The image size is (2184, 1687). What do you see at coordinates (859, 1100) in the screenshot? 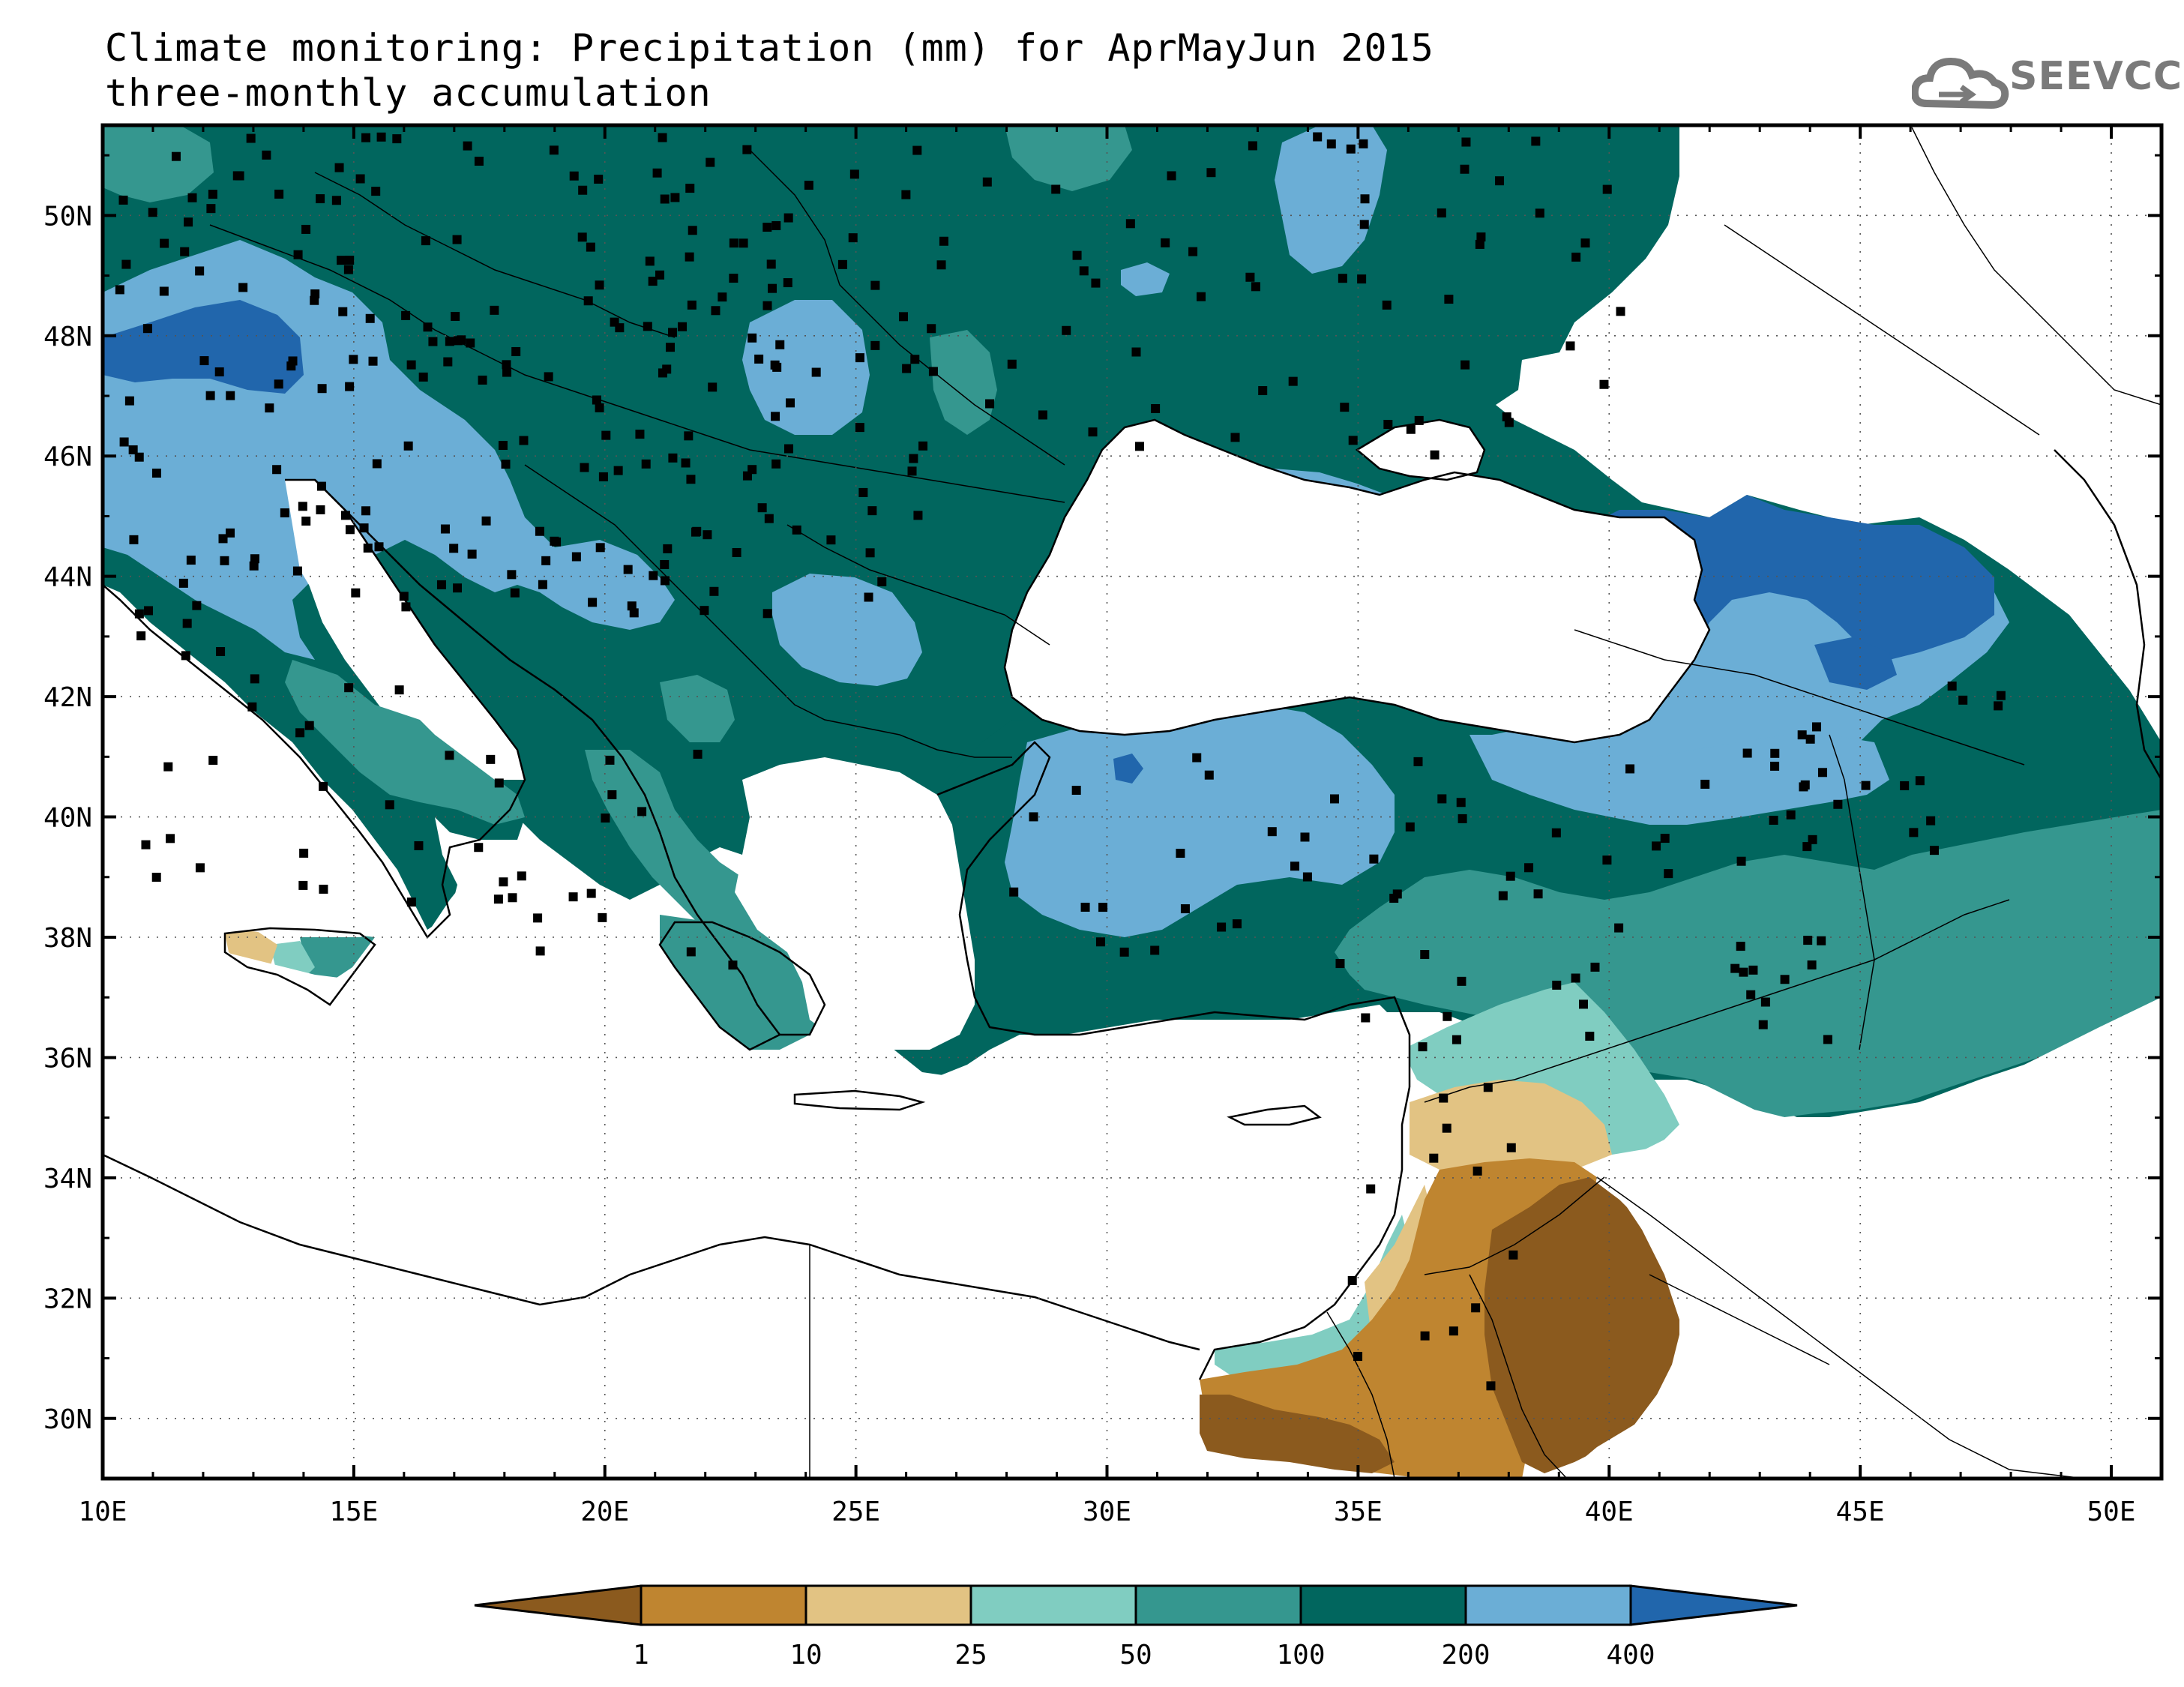
I see `crete-coast` at bounding box center [859, 1100].